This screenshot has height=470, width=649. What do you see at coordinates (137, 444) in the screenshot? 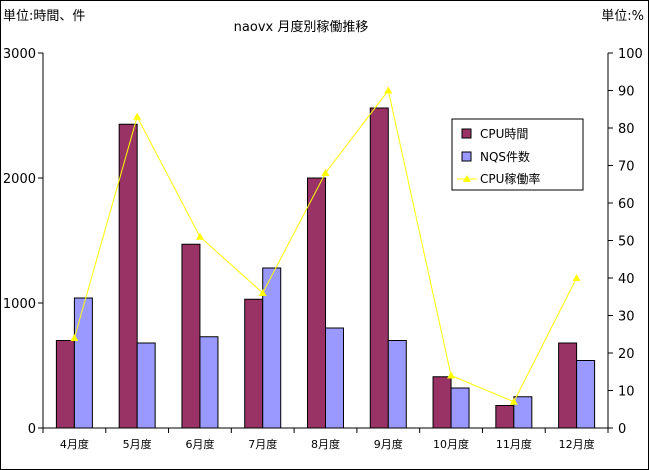
I see `x-tick-label-2: 5月度` at bounding box center [137, 444].